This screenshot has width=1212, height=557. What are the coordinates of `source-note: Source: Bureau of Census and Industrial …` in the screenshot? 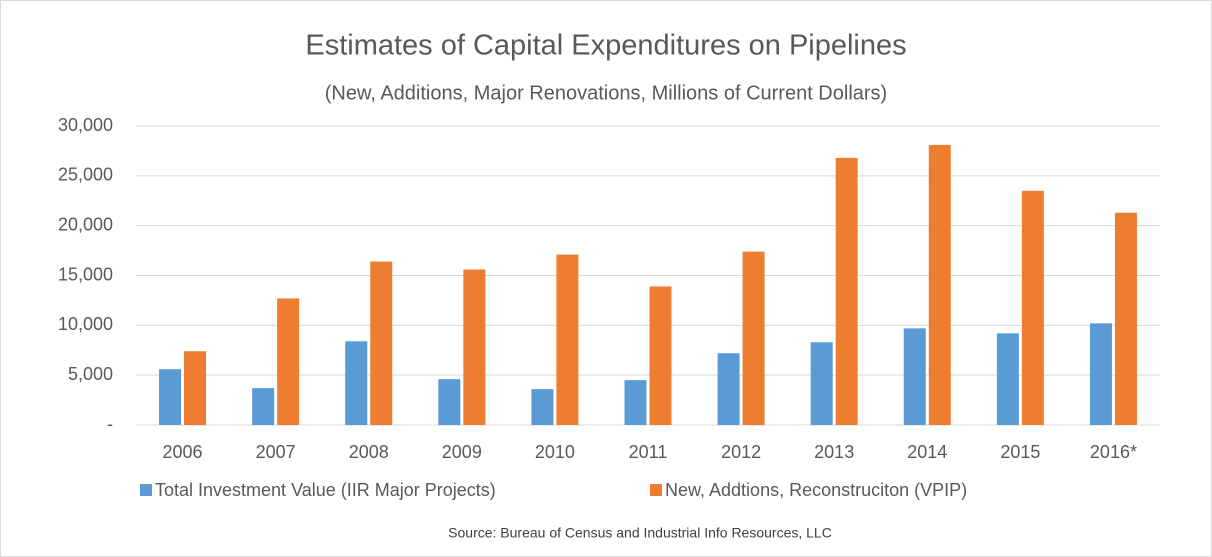 It's located at (640, 533).